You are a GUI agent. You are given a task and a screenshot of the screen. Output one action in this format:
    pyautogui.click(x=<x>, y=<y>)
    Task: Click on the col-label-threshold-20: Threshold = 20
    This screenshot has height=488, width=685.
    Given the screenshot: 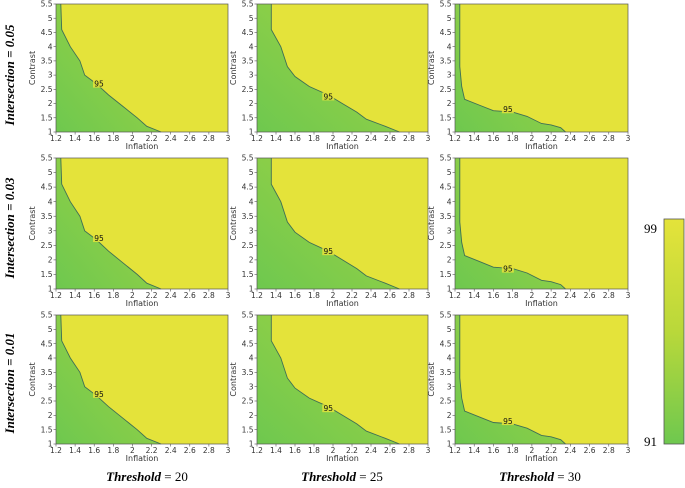 What is the action you would take?
    pyautogui.click(x=147, y=476)
    